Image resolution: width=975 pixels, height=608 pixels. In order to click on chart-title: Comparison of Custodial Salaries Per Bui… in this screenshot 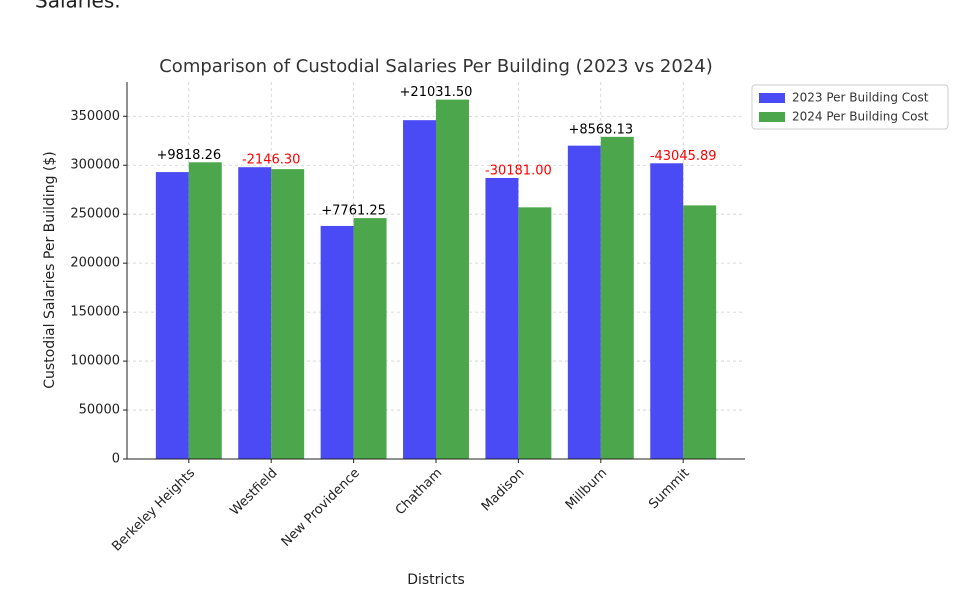, I will do `click(436, 66)`.